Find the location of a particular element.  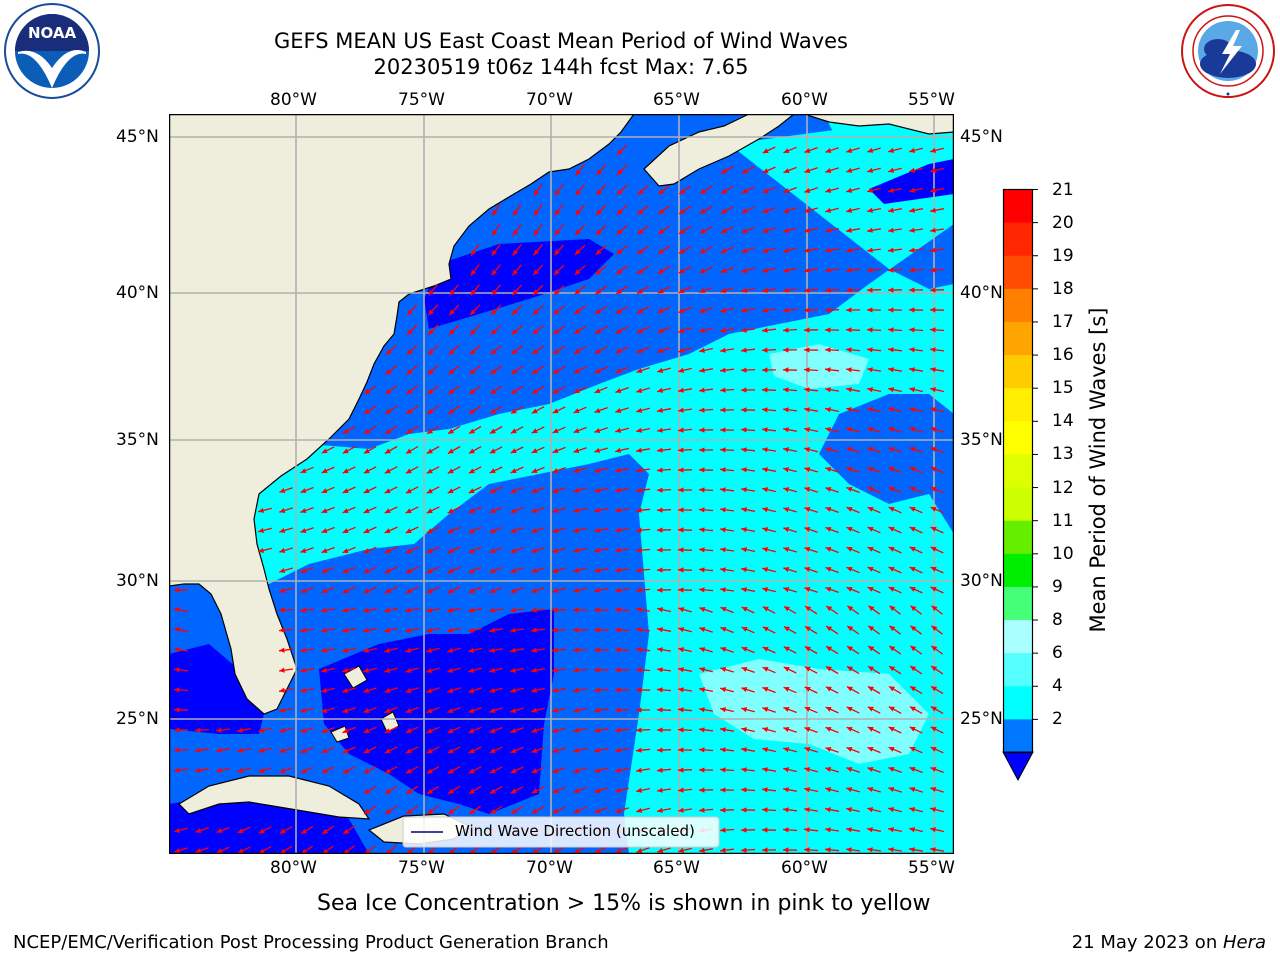

lon-tick-bottom: 60°W is located at coordinates (804, 868).